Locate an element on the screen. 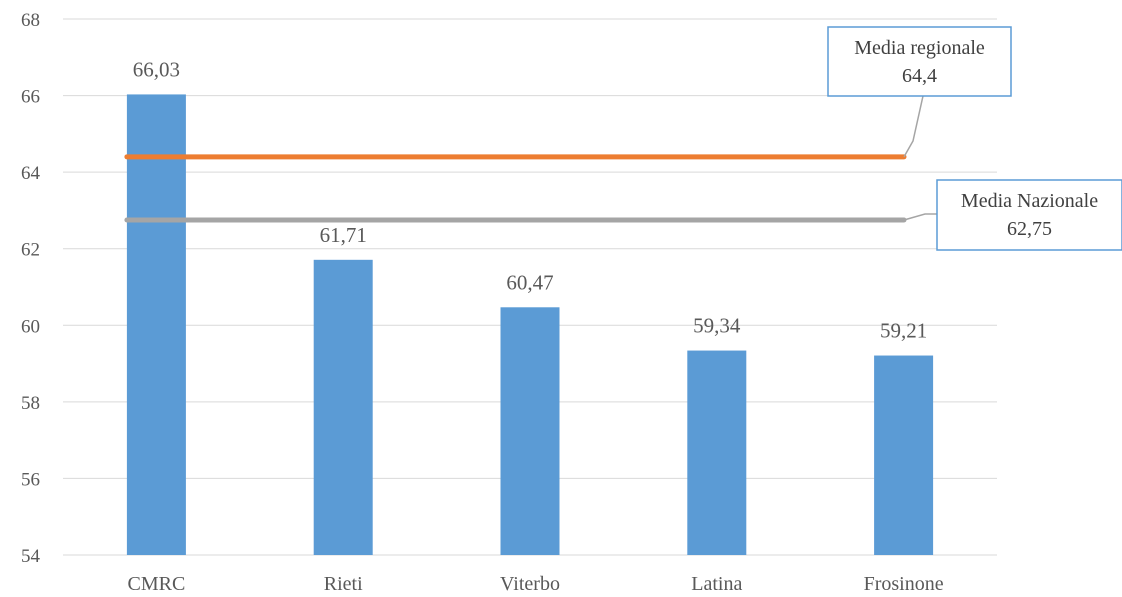 The width and height of the screenshot is (1122, 597). reference-line-value: 64,4 is located at coordinates (919, 76).